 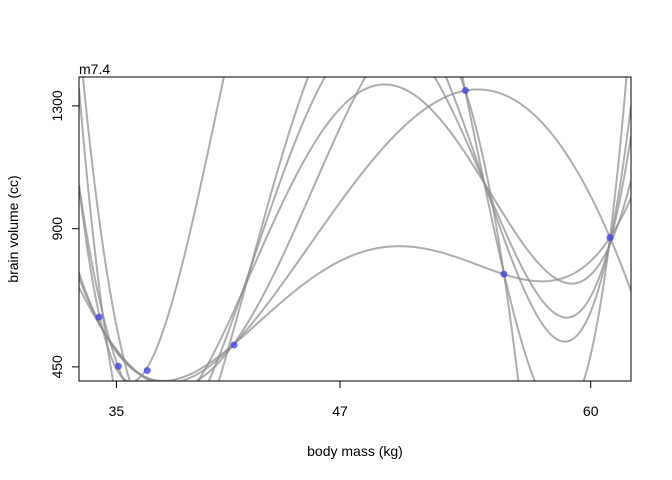 What do you see at coordinates (13, 228) in the screenshot?
I see `y-axis-label: brain volume (cc)` at bounding box center [13, 228].